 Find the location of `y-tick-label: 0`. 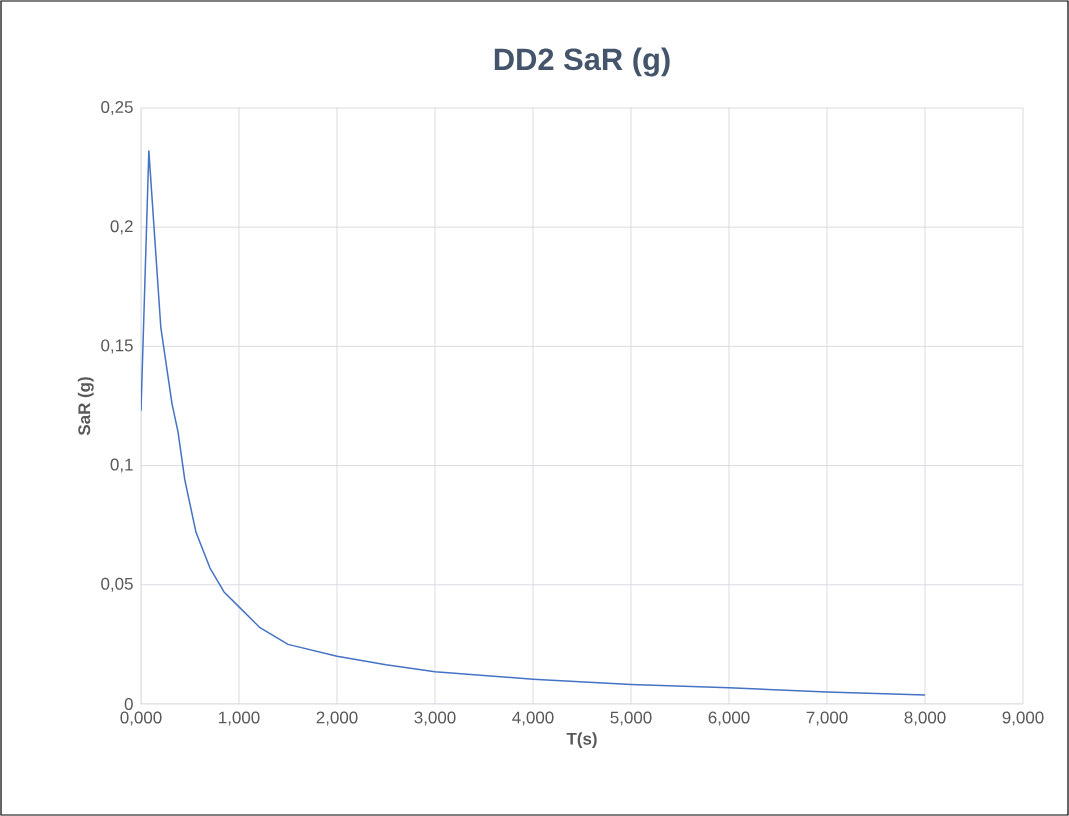

y-tick-label: 0 is located at coordinates (128, 703).